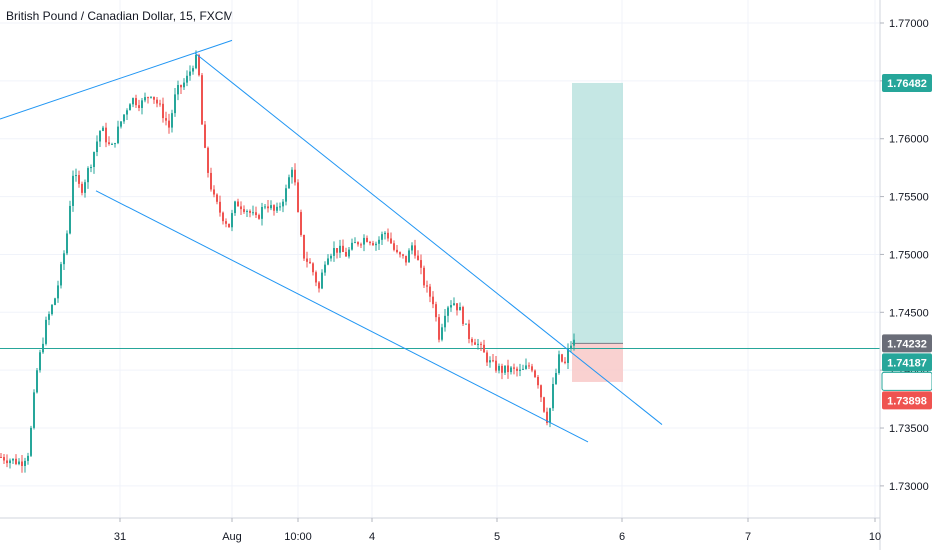  What do you see at coordinates (907, 344) in the screenshot?
I see `price-badge-label: 1.74232` at bounding box center [907, 344].